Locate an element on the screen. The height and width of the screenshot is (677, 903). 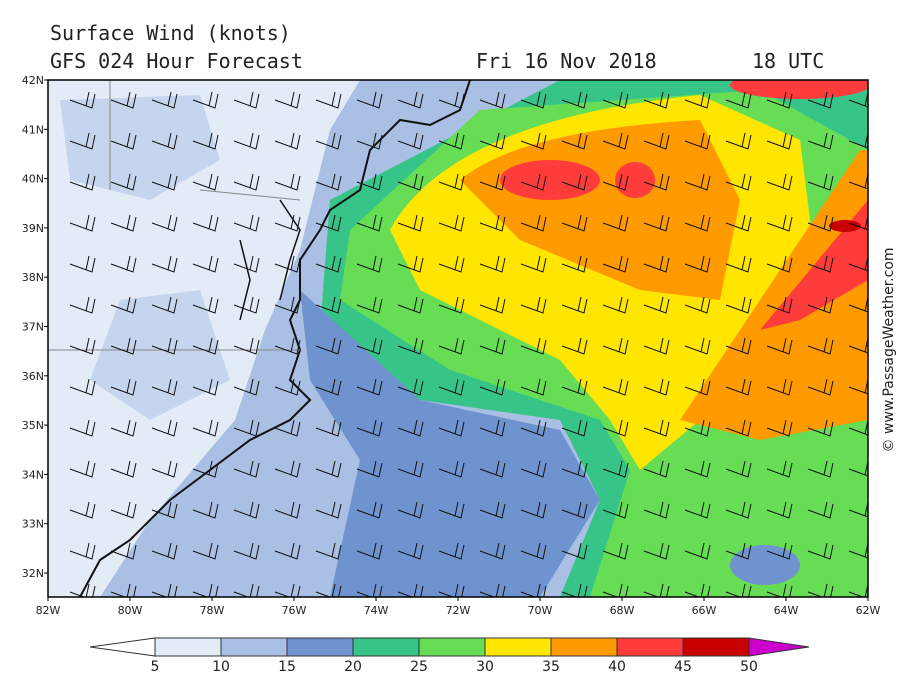
colorbar-label: 15 is located at coordinates (287, 667).